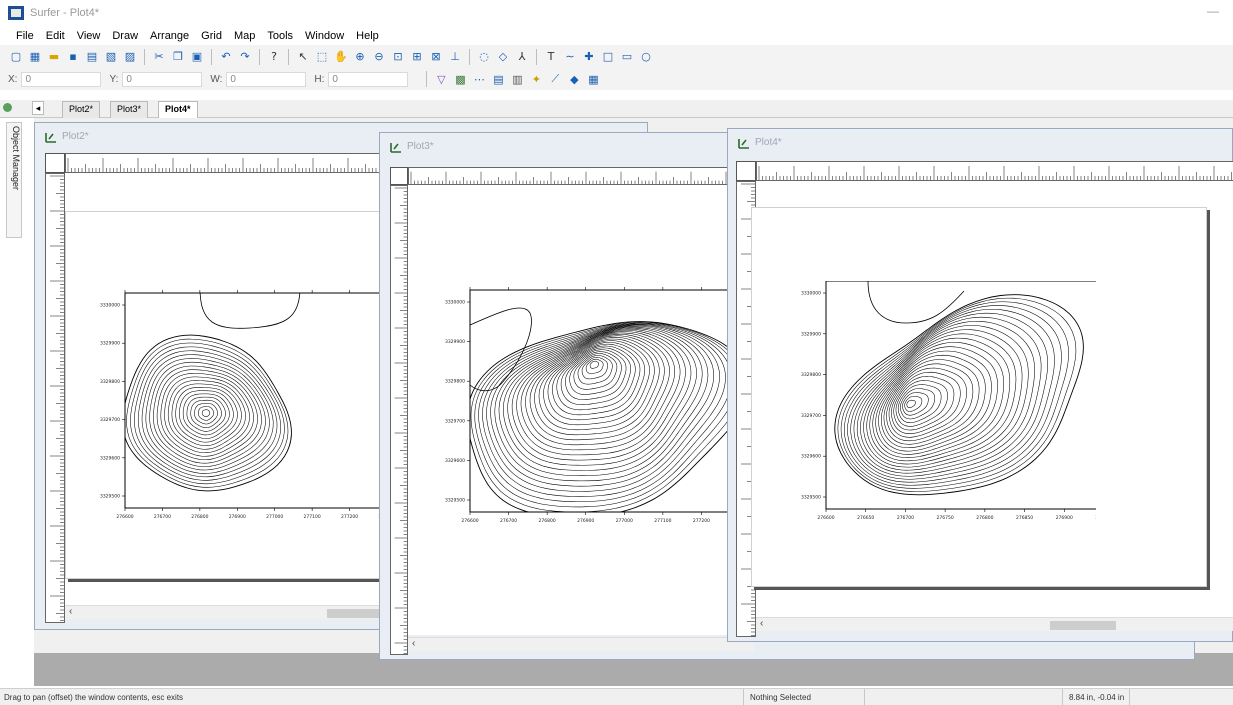  Describe the element at coordinates (593, 79) in the screenshot. I see `color-scale-icon: ▦` at that location.